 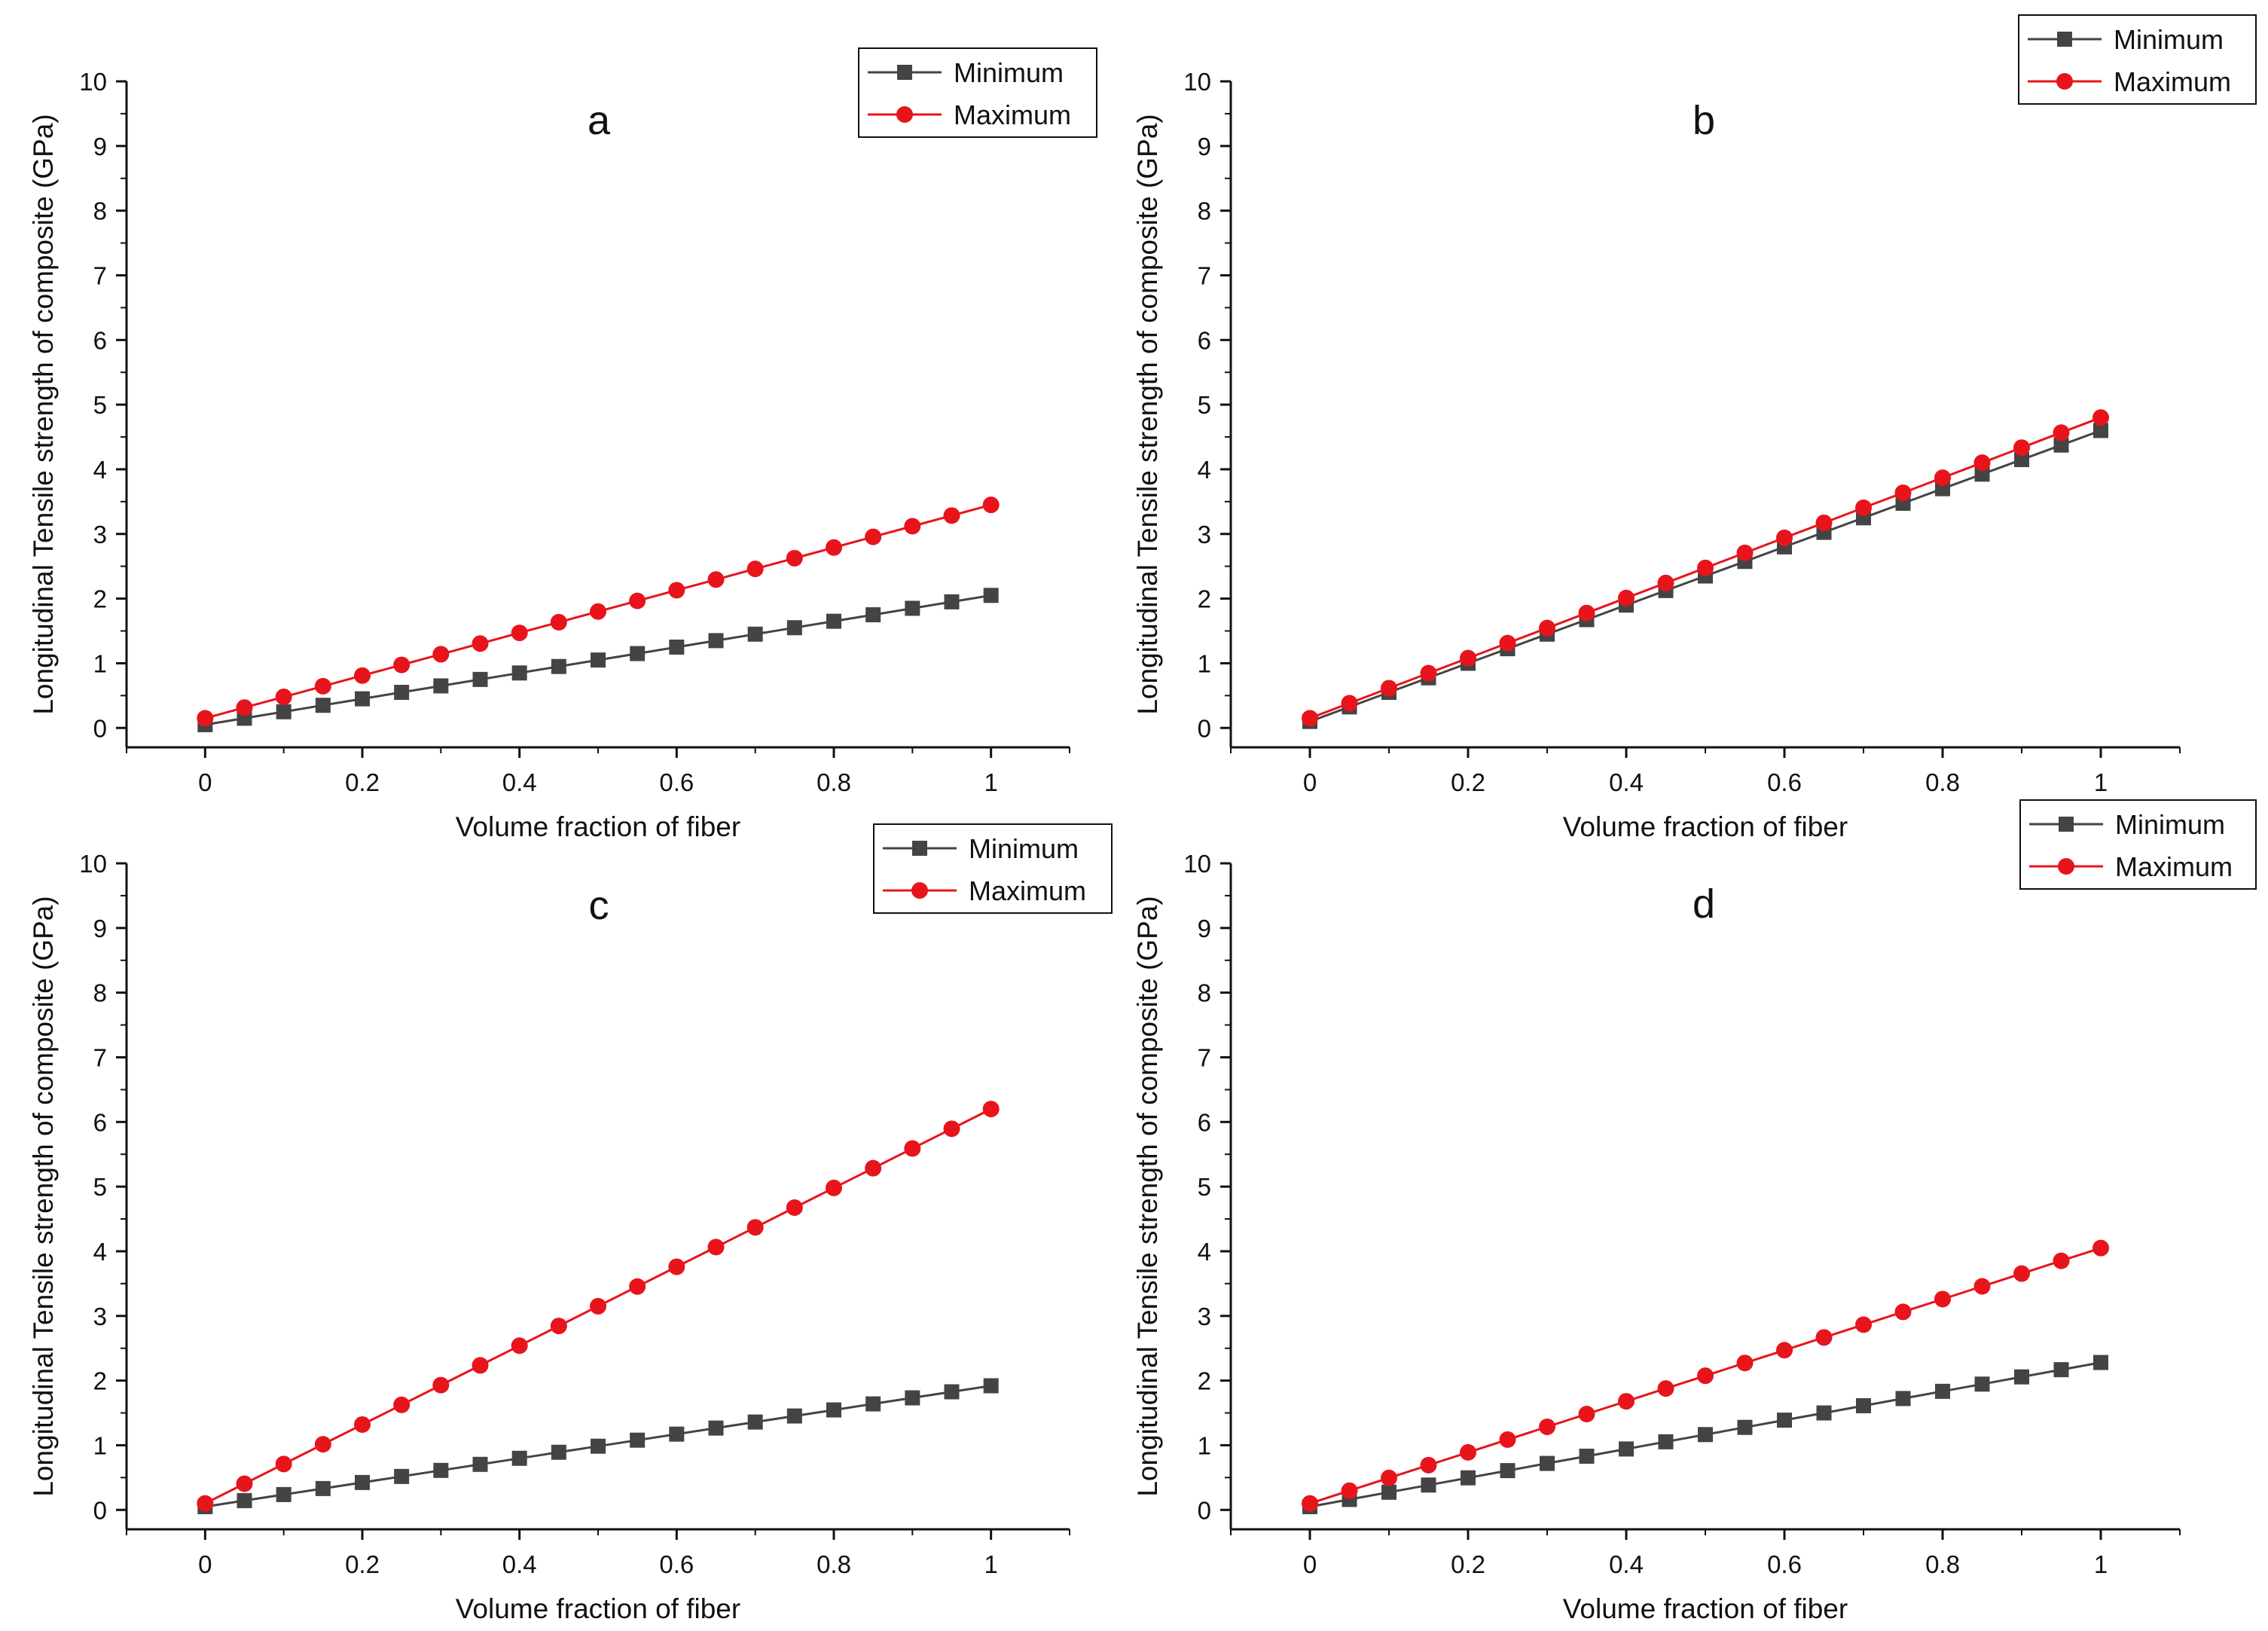 What do you see at coordinates (1204, 211) in the screenshot?
I see `y-tick-label: 8` at bounding box center [1204, 211].